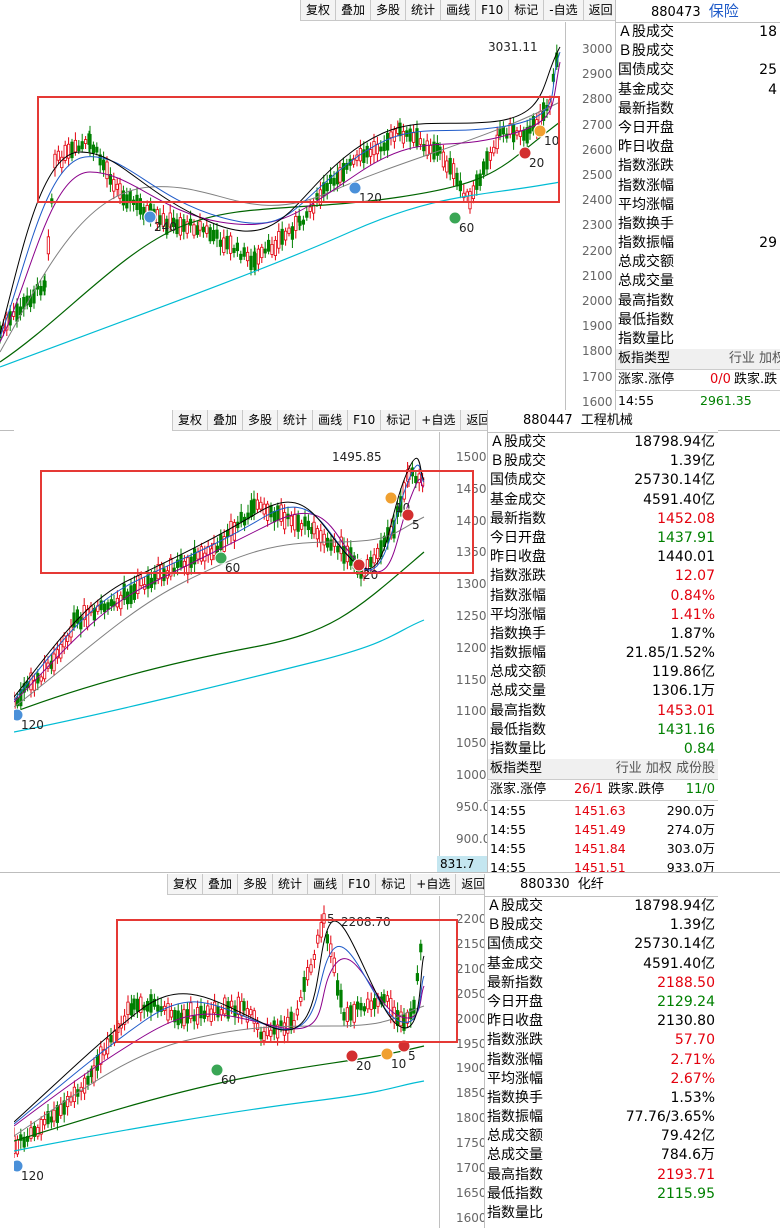 This screenshot has width=780, height=1228. What do you see at coordinates (694, 576) in the screenshot?
I see `stat-value: 12.07` at bounding box center [694, 576].